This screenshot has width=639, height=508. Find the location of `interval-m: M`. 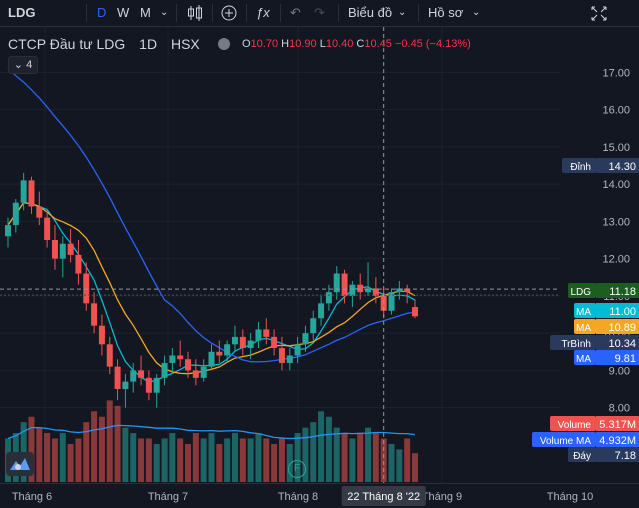

interval-m: M is located at coordinates (145, 12).